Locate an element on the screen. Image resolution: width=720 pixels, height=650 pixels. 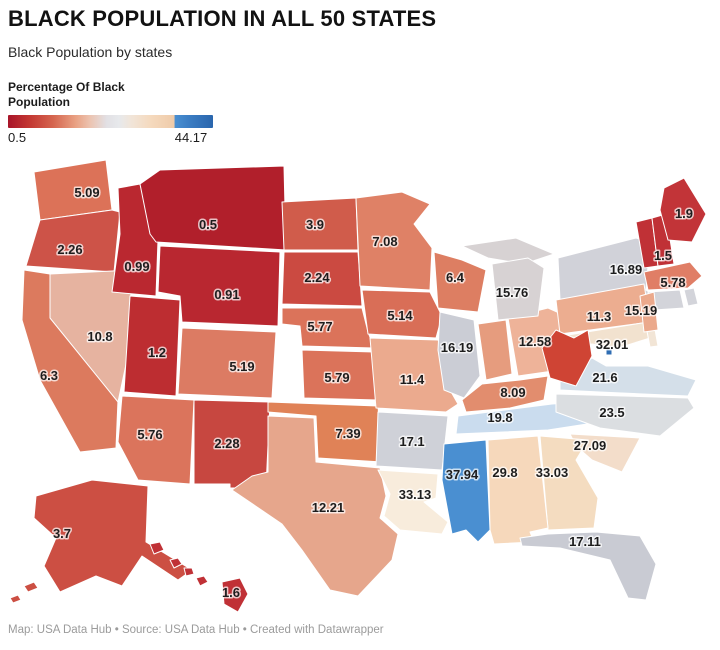
state-value-label-or: 2.26 is located at coordinates (69, 249).